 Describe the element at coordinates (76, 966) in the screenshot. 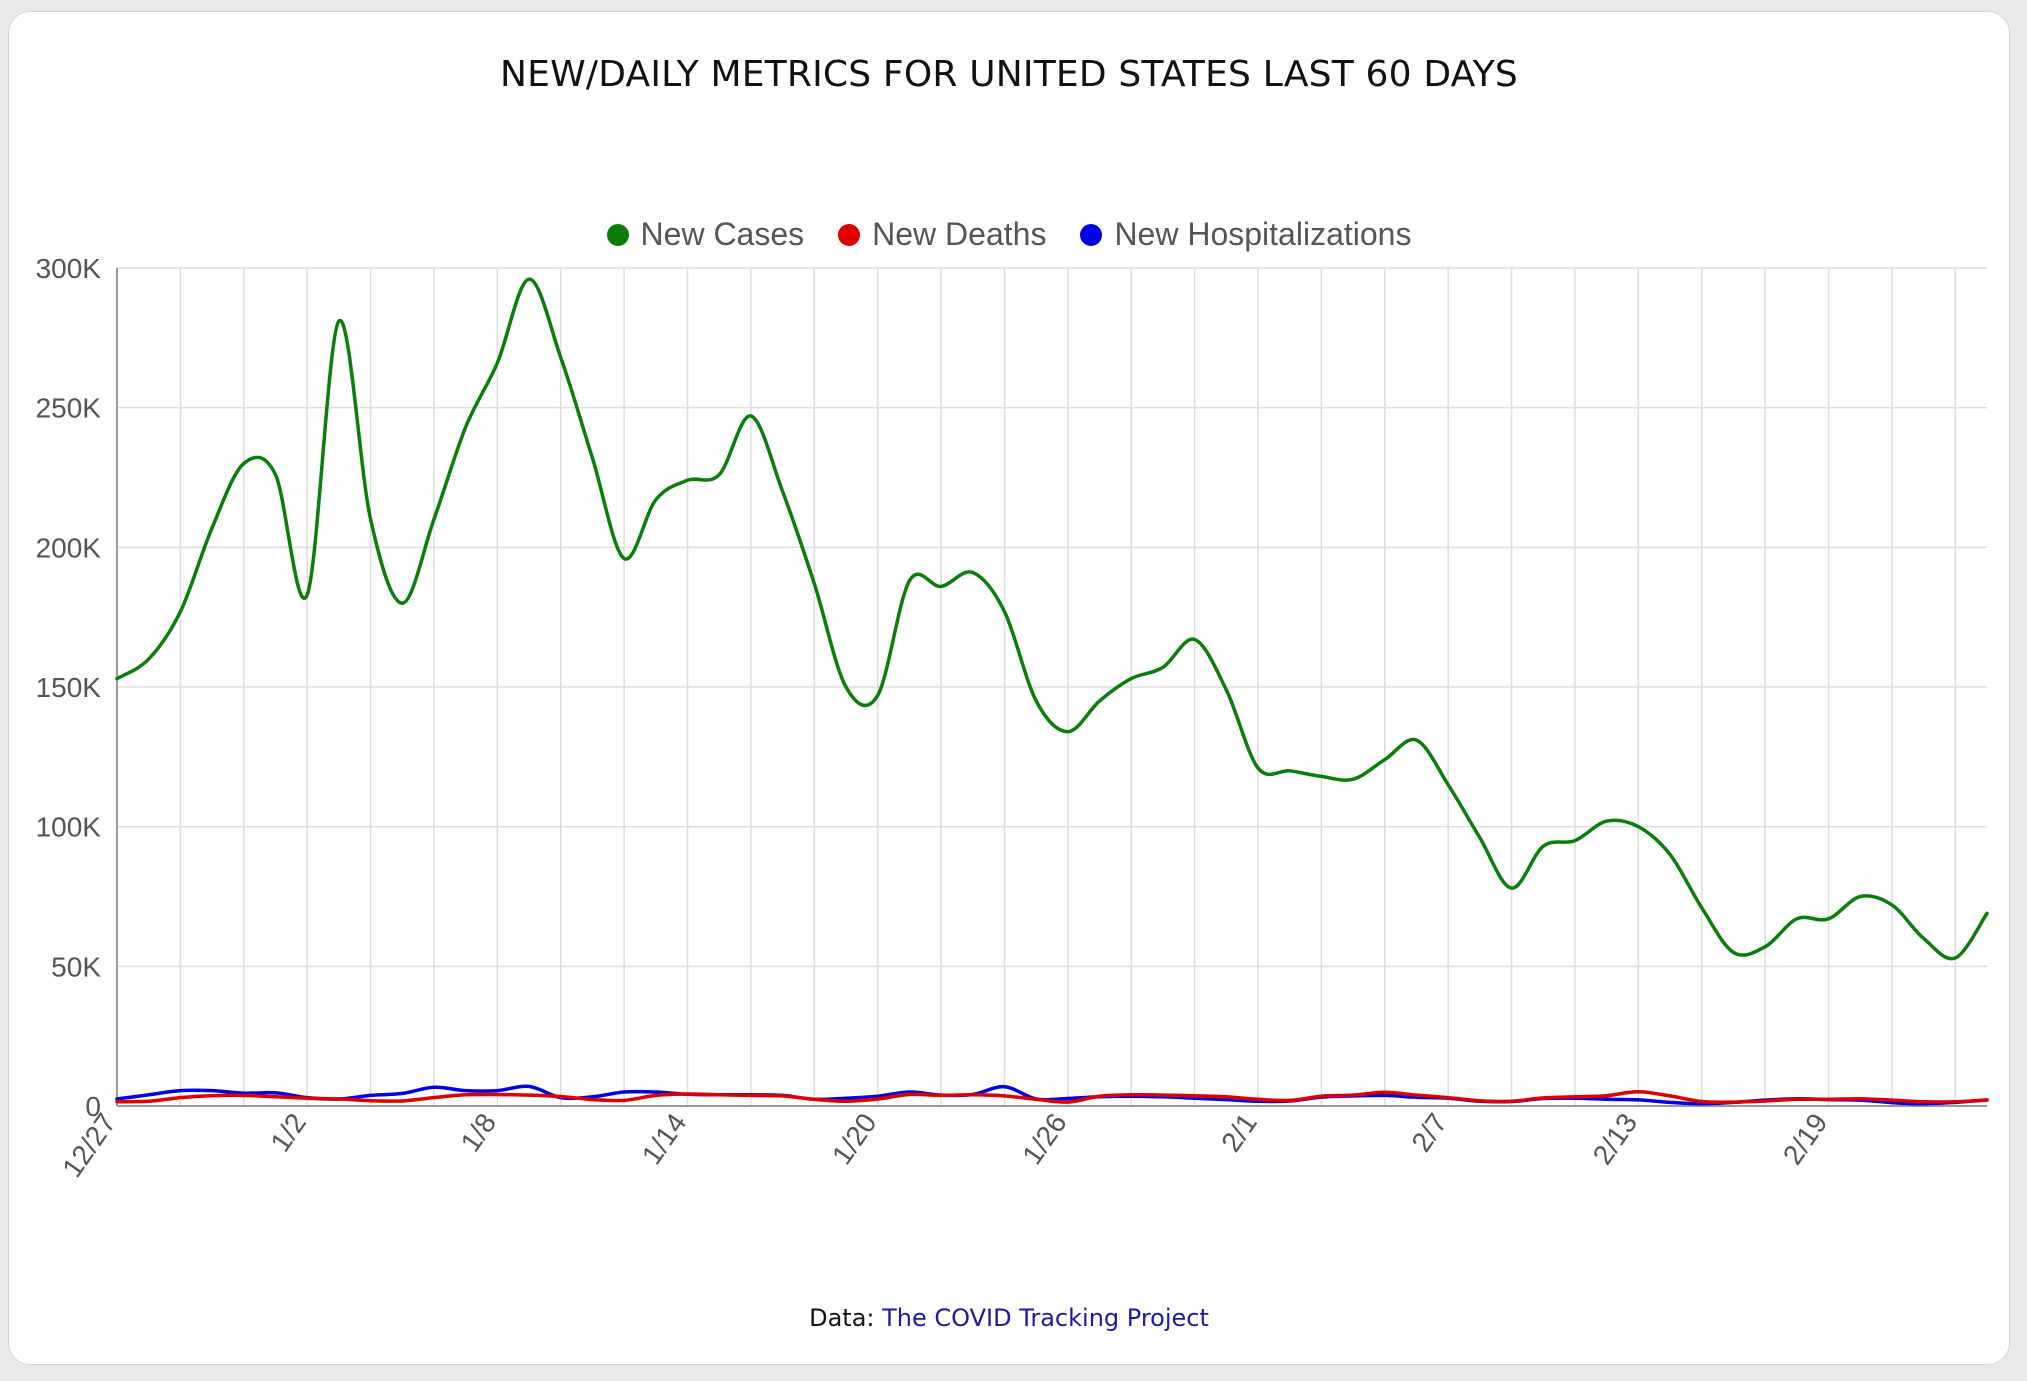

I see `y-tick-label: 50K` at that location.